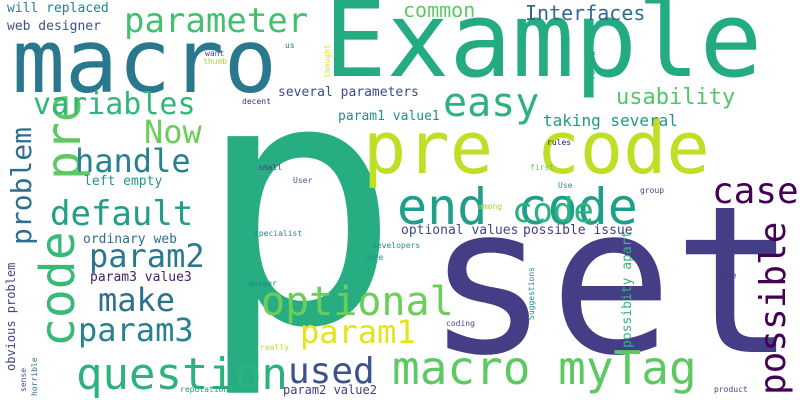 Image resolution: width=800 pixels, height=400 pixels. I want to click on word-web-designer: web designer, so click(54, 26).